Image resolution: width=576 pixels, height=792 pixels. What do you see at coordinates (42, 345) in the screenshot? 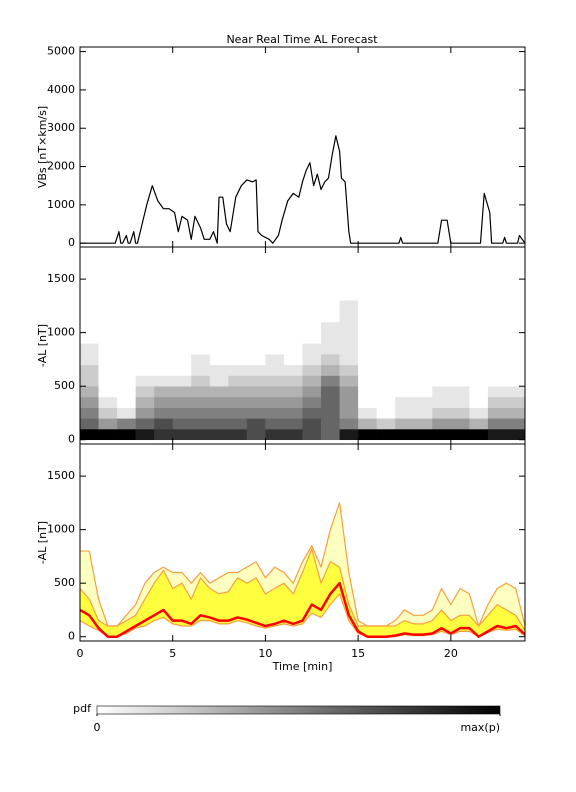
I see `y-axis-label: -AL [nT]` at bounding box center [42, 345].